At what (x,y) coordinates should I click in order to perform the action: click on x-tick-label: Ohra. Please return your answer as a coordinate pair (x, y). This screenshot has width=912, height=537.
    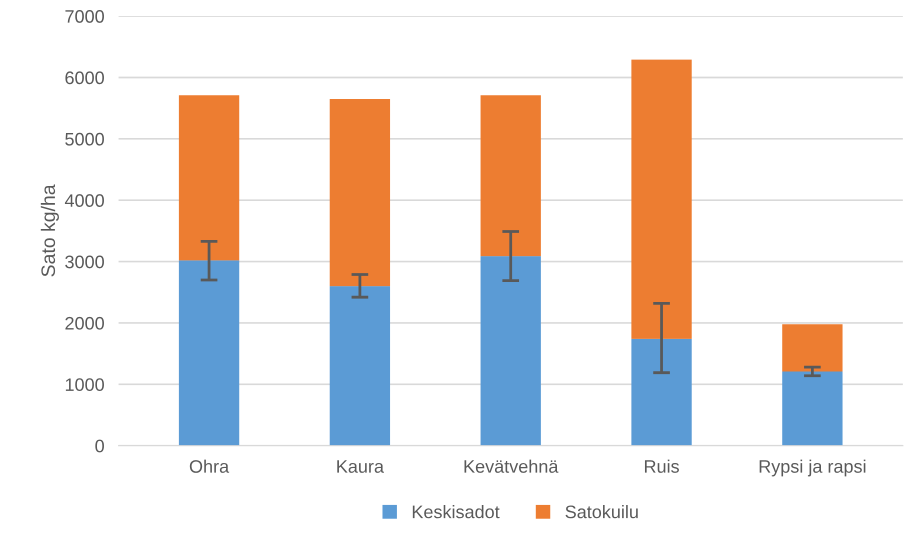
    Looking at the image, I should click on (210, 466).